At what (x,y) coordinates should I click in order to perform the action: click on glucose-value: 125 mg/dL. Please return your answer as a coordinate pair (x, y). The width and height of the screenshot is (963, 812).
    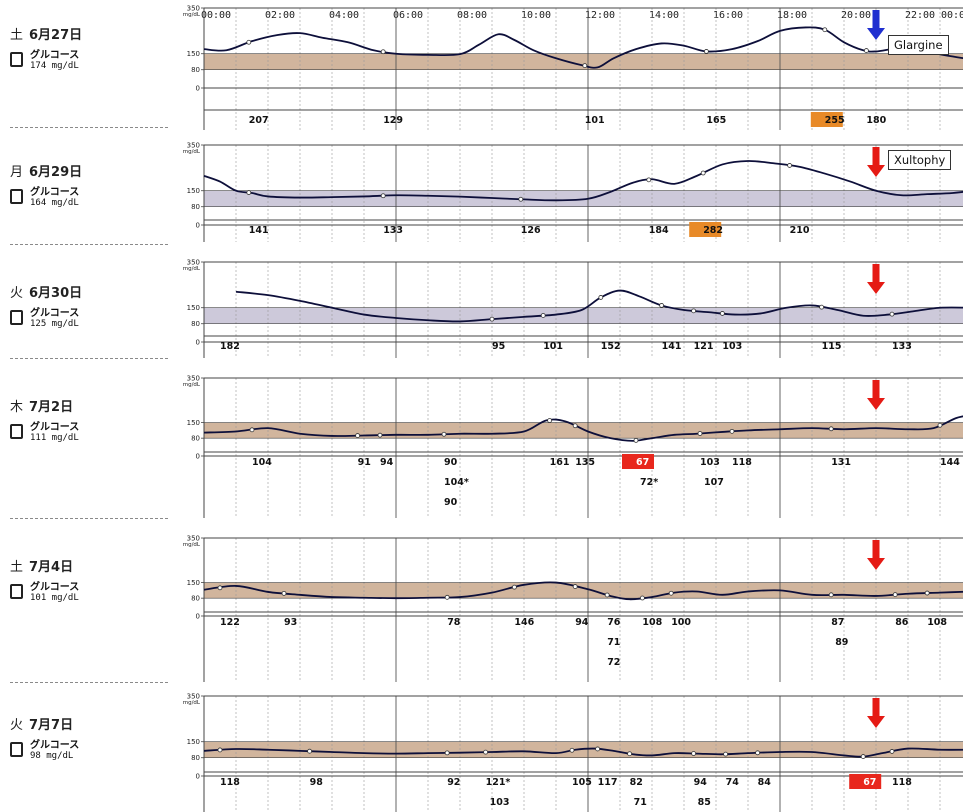
    Looking at the image, I should click on (54, 324).